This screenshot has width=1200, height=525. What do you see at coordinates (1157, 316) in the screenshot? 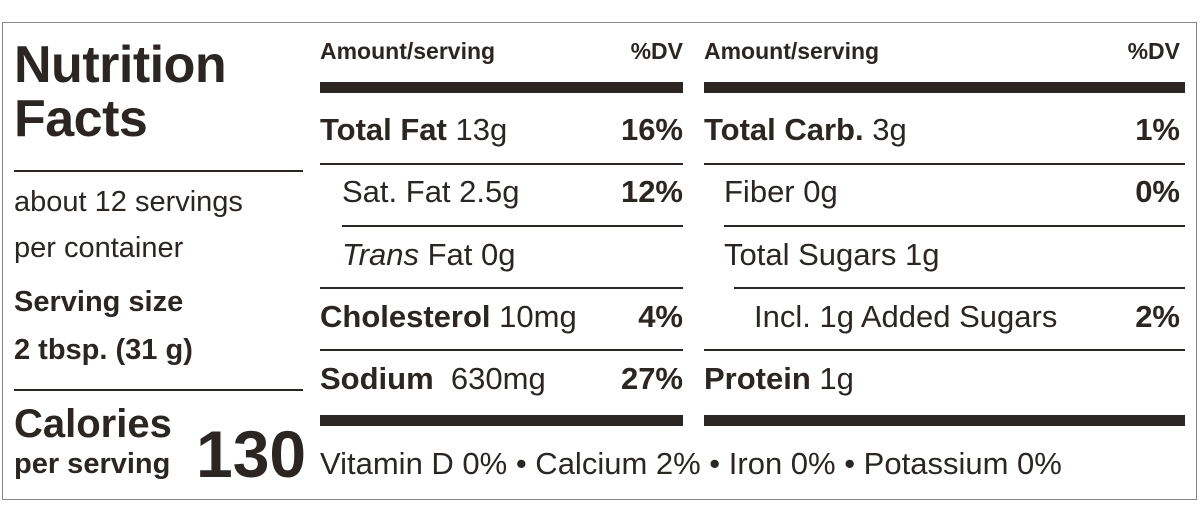
I see `dv-added-sugars: 2%` at bounding box center [1157, 316].